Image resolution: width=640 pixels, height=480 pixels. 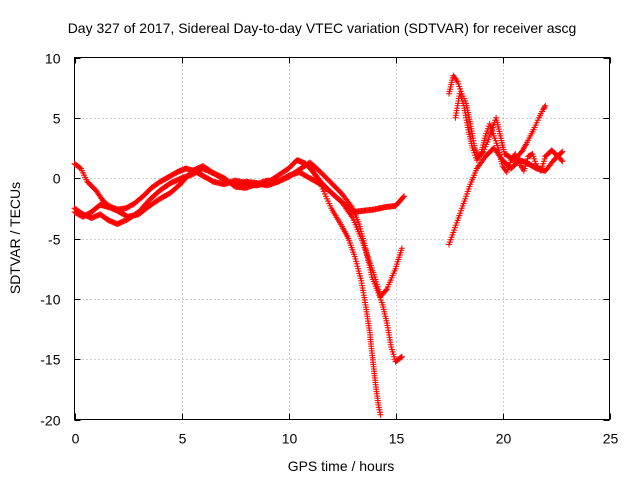 I want to click on series-trace-g, so click(x=509, y=133).